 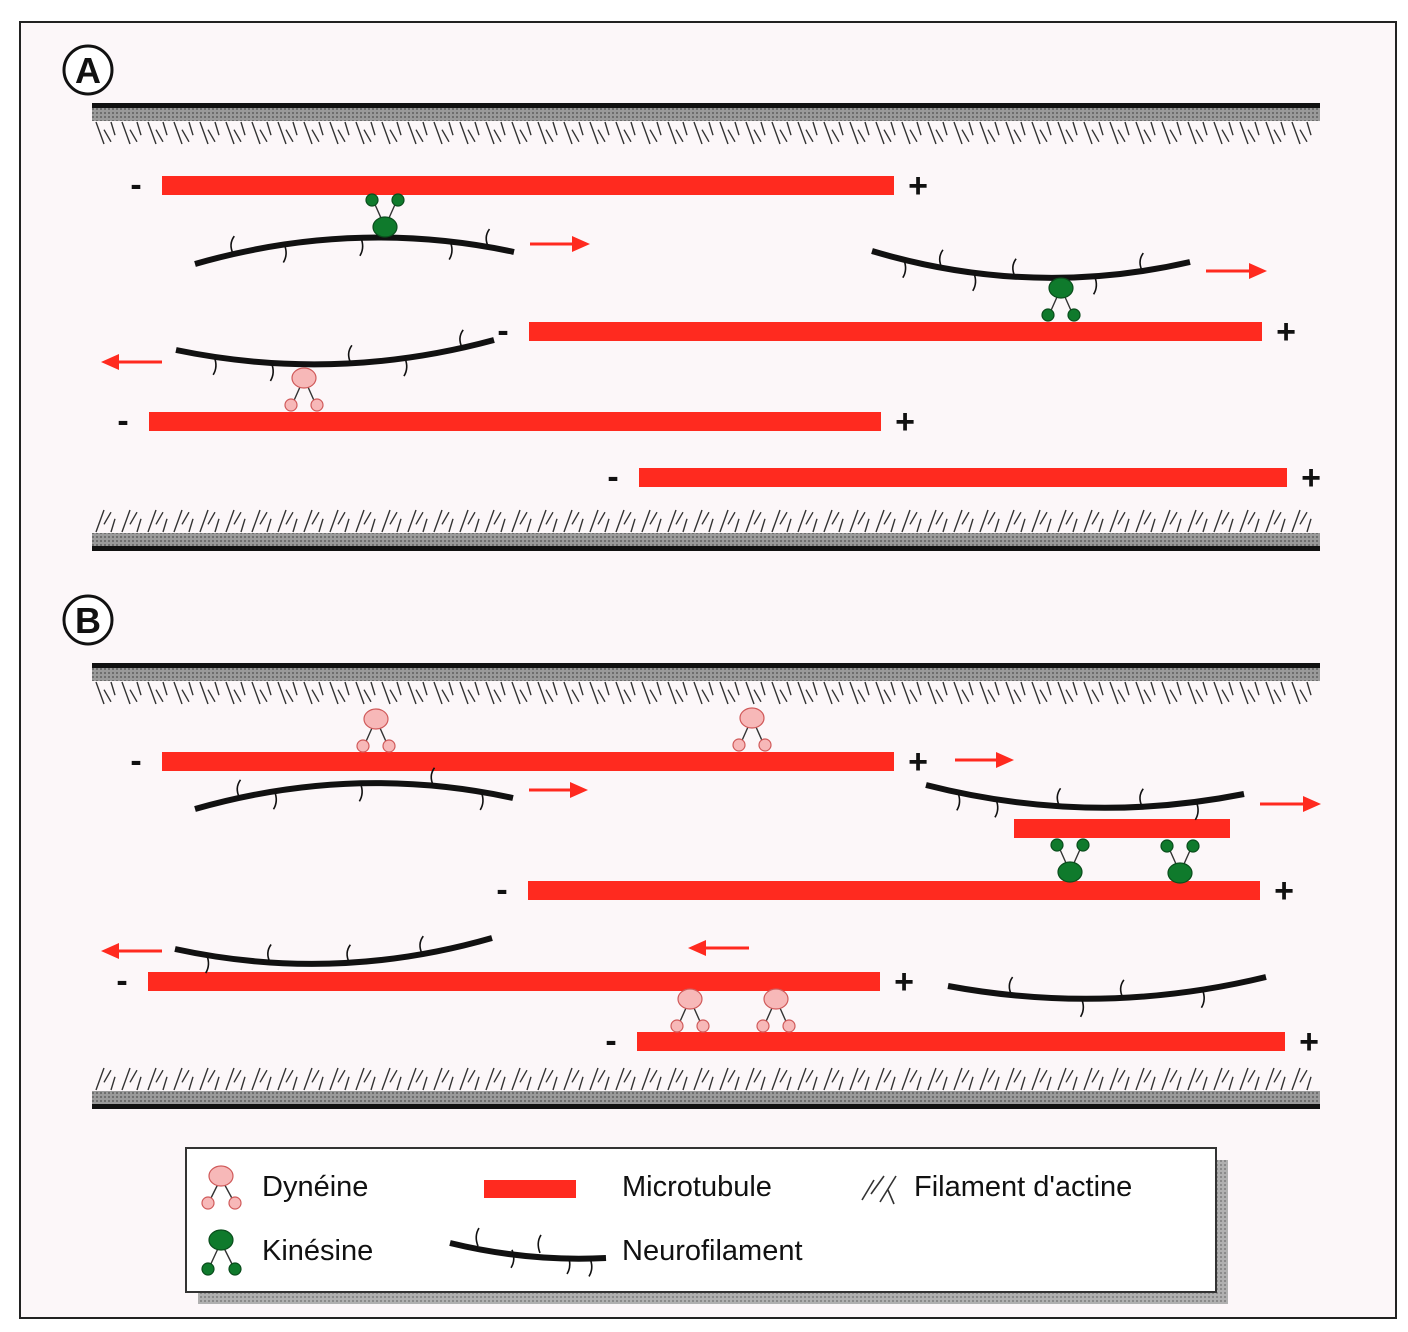 I want to click on microtubule-a3-plus-end: +, so click(x=905, y=422).